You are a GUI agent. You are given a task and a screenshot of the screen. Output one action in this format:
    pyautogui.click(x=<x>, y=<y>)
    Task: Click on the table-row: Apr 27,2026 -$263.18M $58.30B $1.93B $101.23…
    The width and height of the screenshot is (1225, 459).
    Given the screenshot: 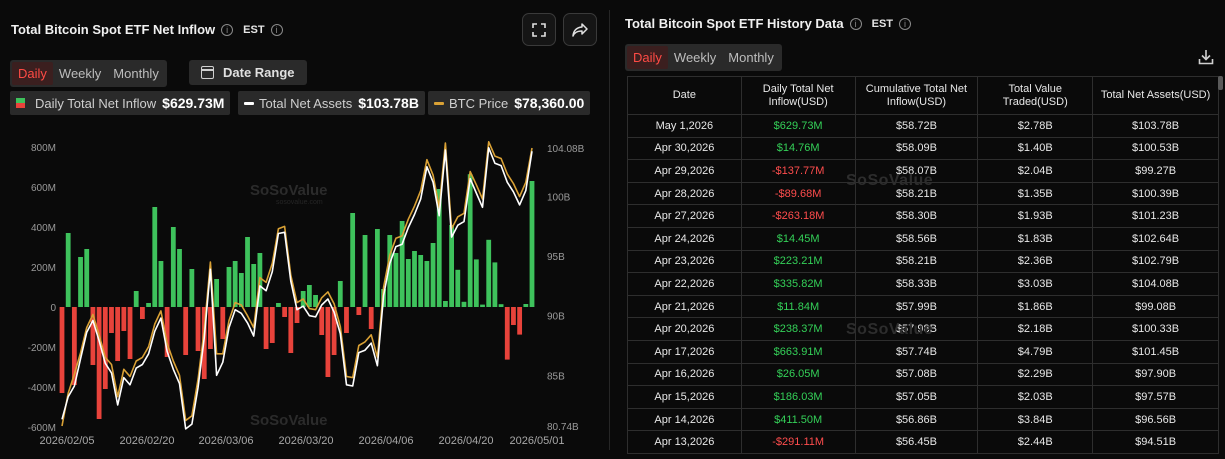 What is the action you would take?
    pyautogui.click(x=923, y=216)
    